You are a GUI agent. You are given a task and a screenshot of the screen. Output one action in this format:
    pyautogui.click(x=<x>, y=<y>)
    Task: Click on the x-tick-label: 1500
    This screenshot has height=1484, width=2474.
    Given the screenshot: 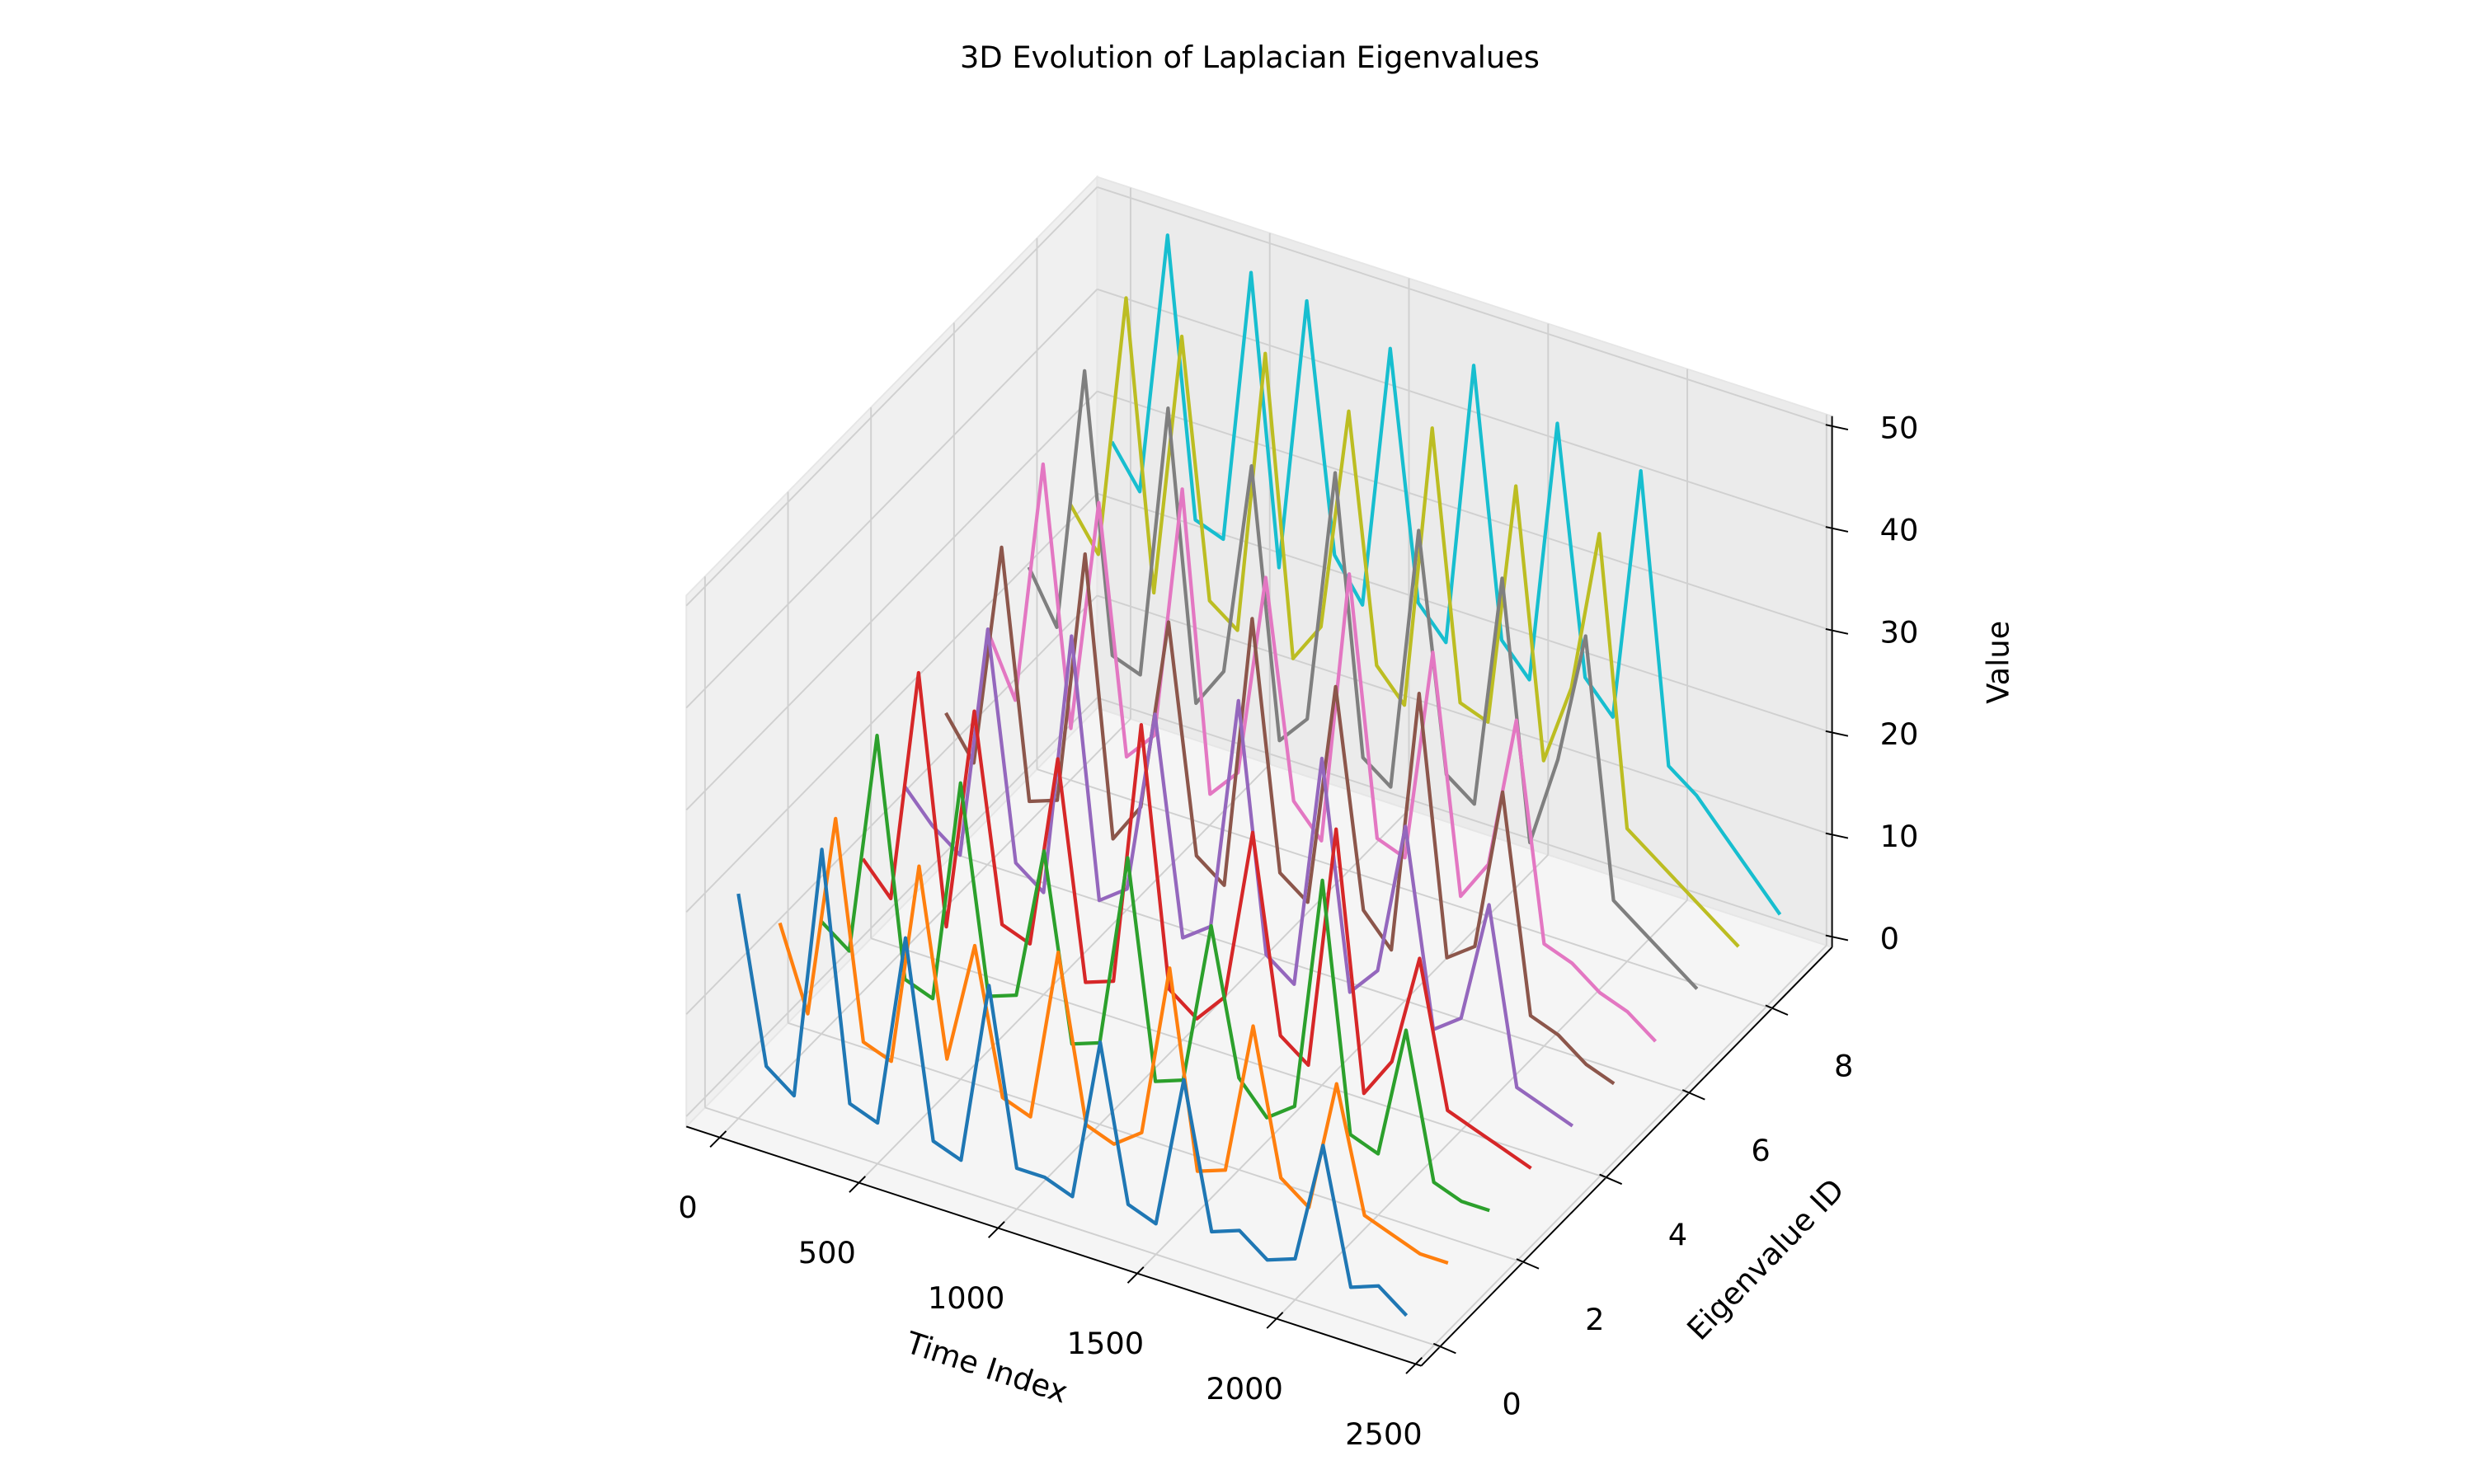 What is the action you would take?
    pyautogui.click(x=1106, y=1343)
    